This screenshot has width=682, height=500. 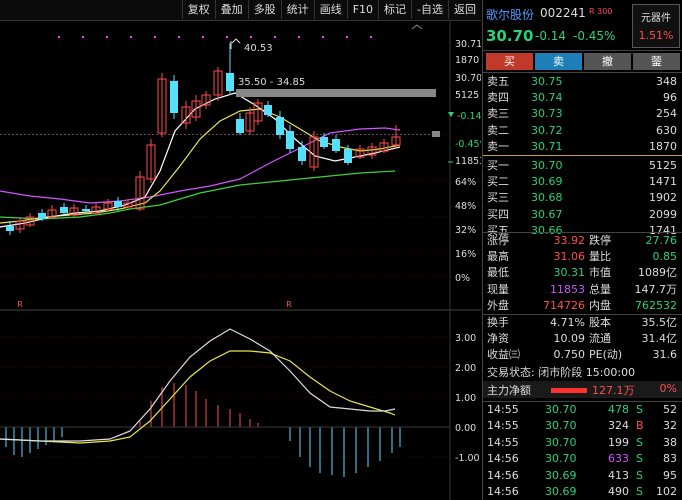 What do you see at coordinates (656, 26) in the screenshot?
I see `sector-tag: 元器件 1.51%` at bounding box center [656, 26].